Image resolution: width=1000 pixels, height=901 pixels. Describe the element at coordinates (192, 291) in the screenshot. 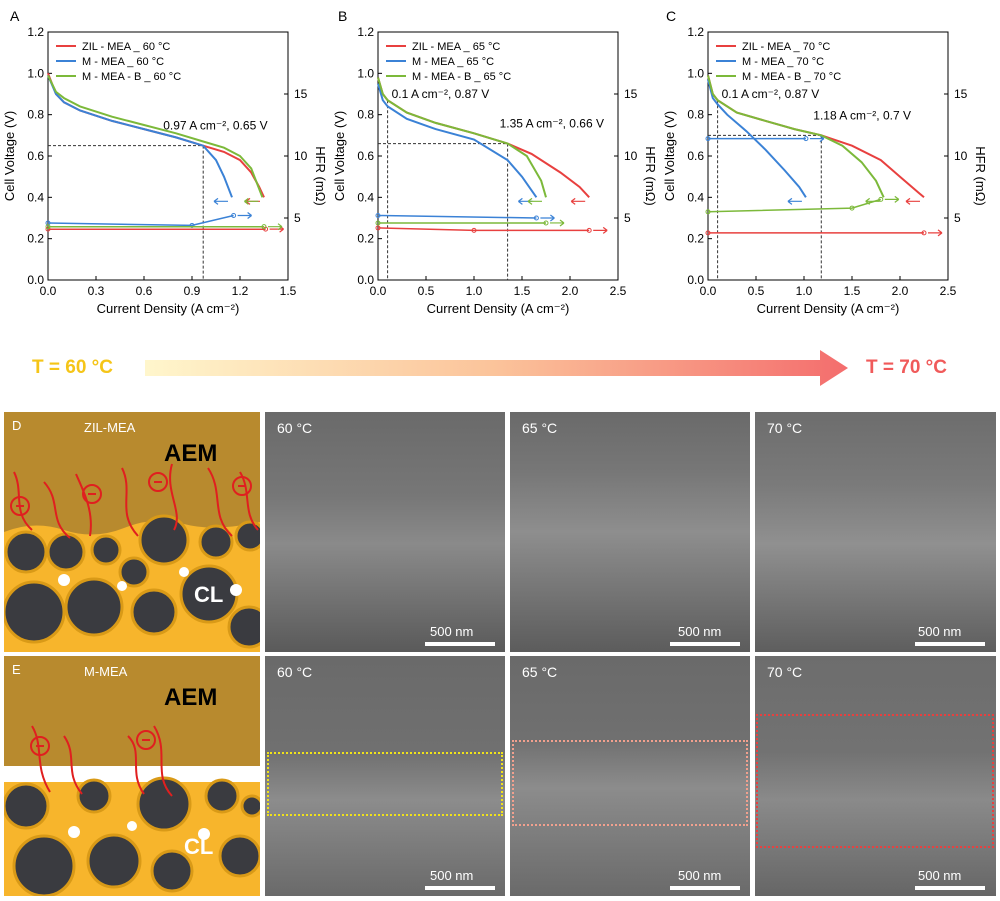

I see `x-tick-label: 0.9` at that location.